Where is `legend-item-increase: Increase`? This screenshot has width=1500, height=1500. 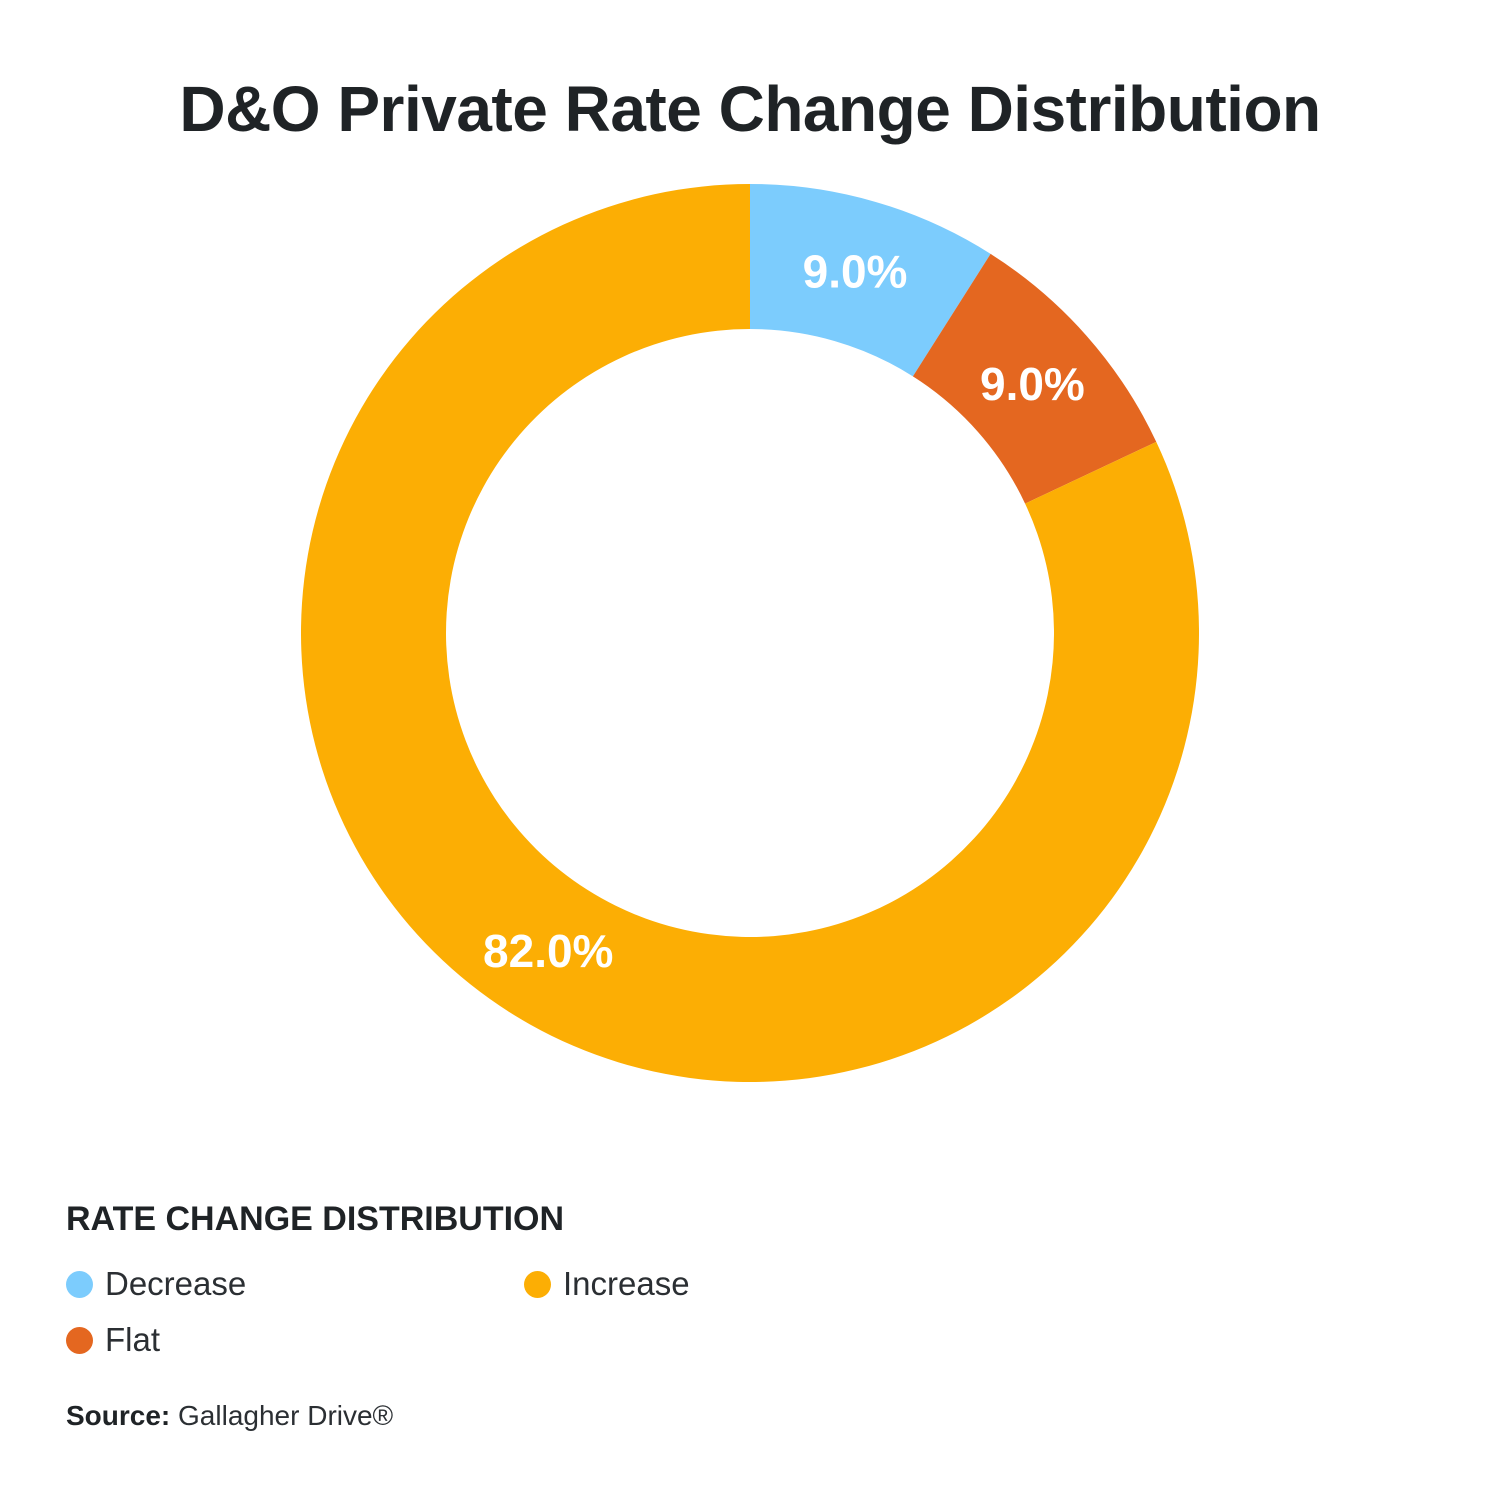 legend-item-increase: Increase is located at coordinates (607, 1284).